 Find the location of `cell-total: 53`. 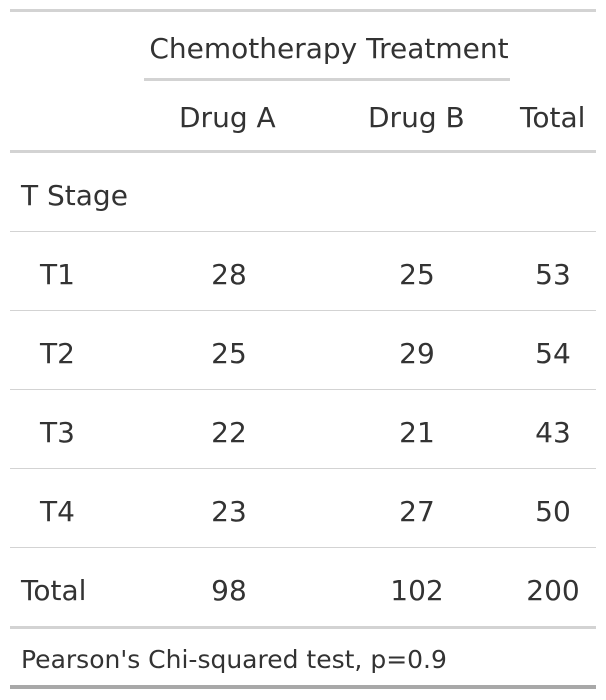

cell-total: 53 is located at coordinates (553, 274).